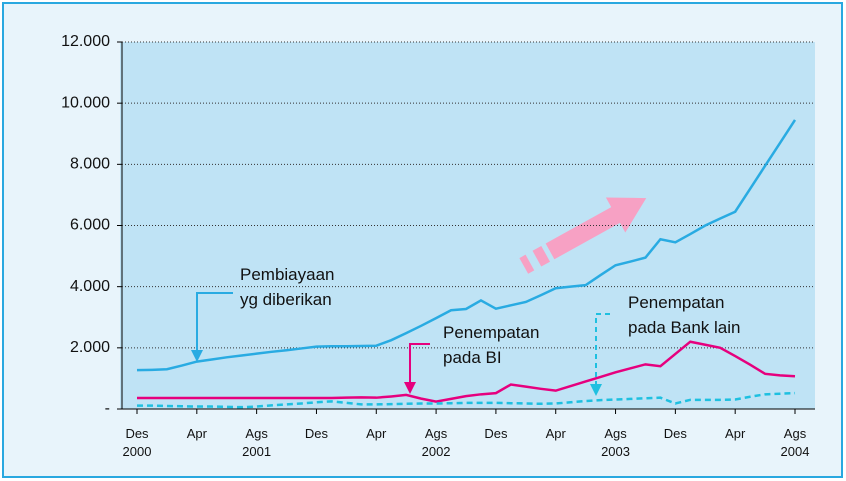 The width and height of the screenshot is (846, 481). I want to click on y-tick-label: 8.000, so click(90, 164).